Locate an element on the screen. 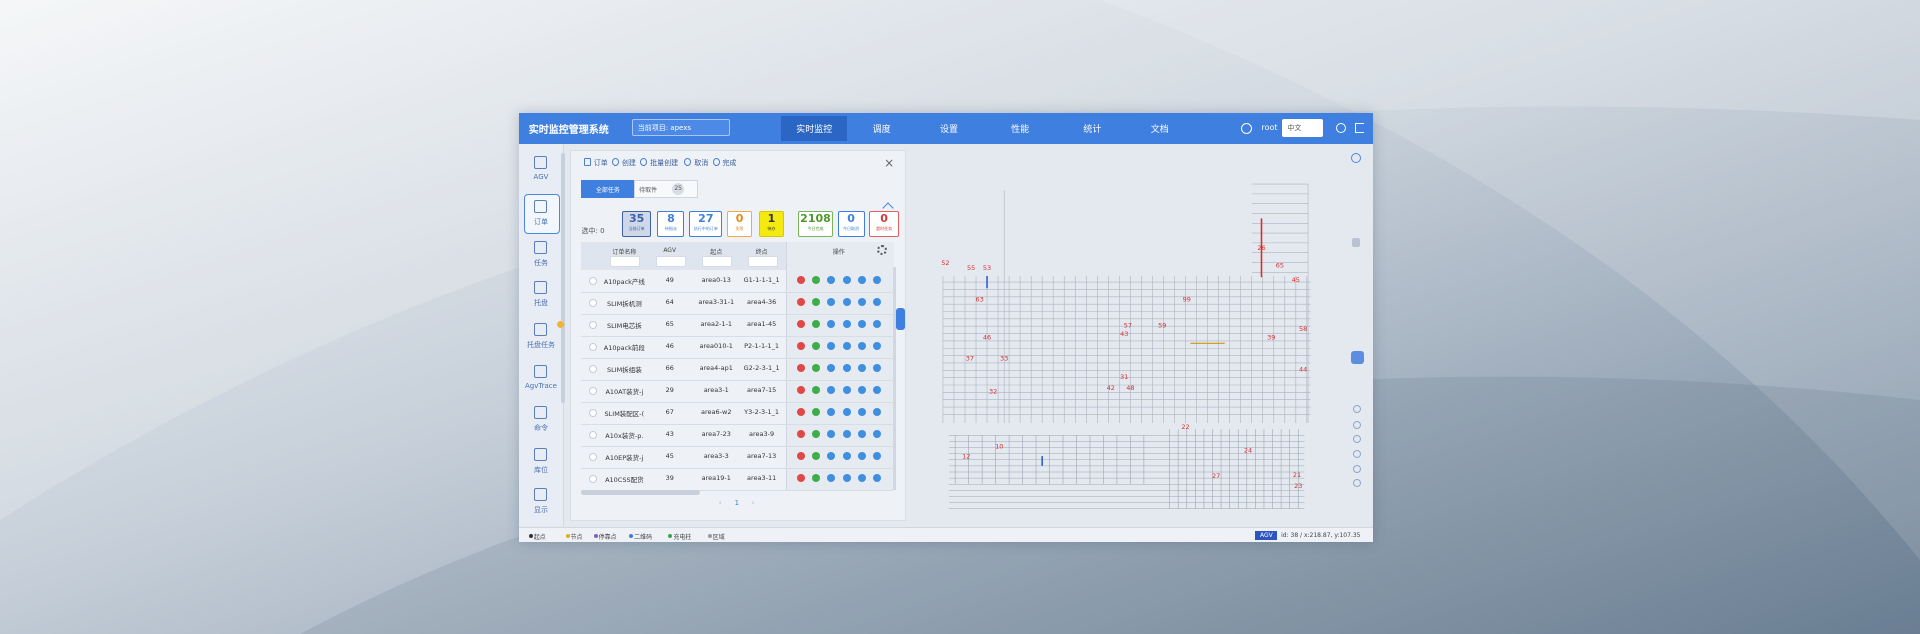  sidebar-label: 显示 is located at coordinates (541, 510).